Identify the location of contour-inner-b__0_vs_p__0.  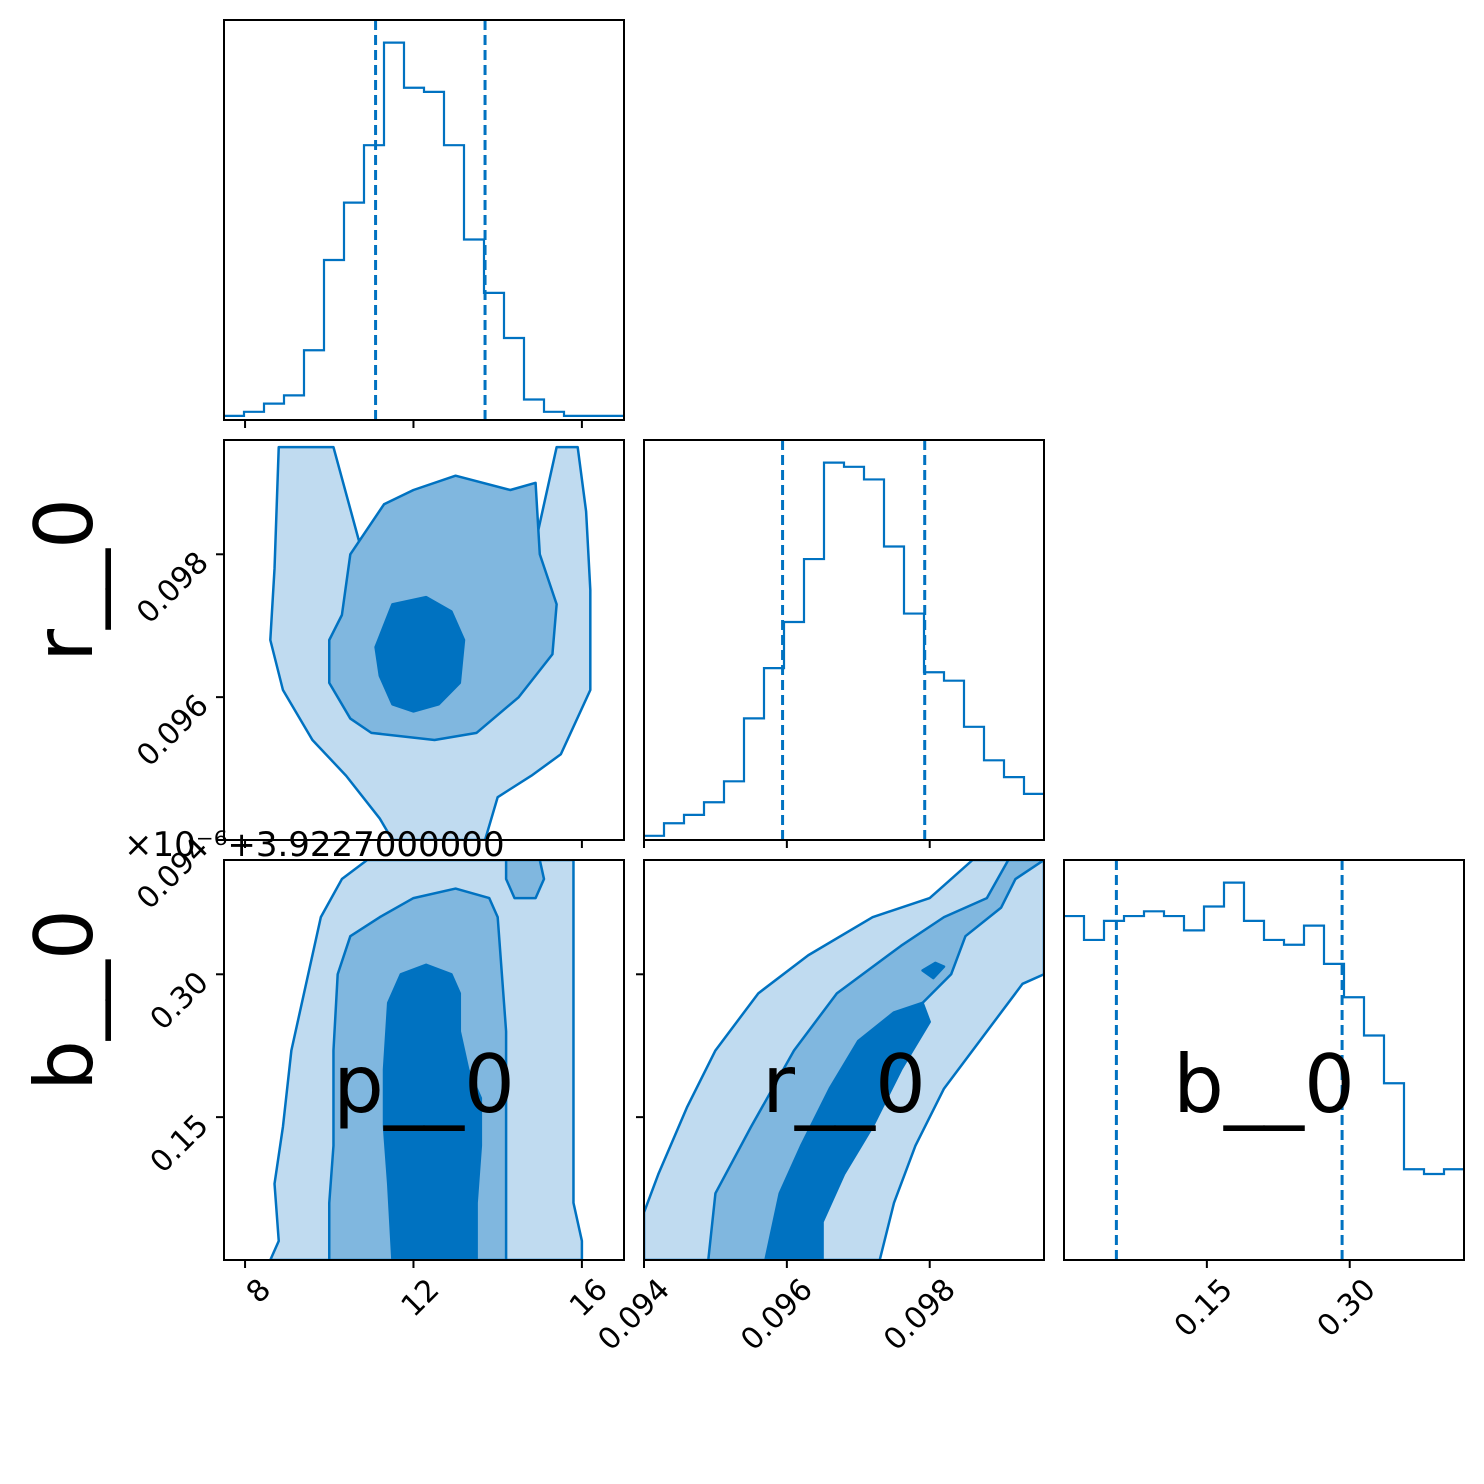
(432, 1111).